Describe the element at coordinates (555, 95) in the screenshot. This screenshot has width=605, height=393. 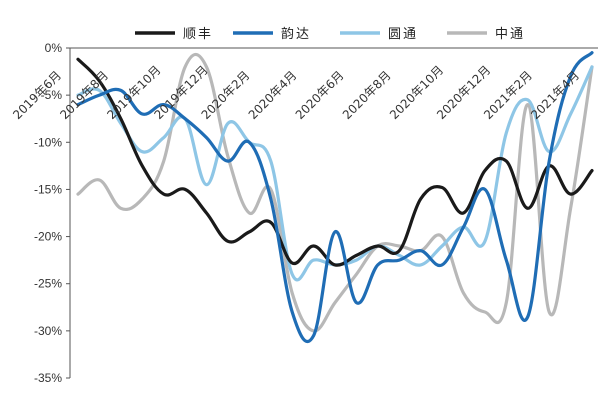
I see `x-tick-label: 2021年4月` at that location.